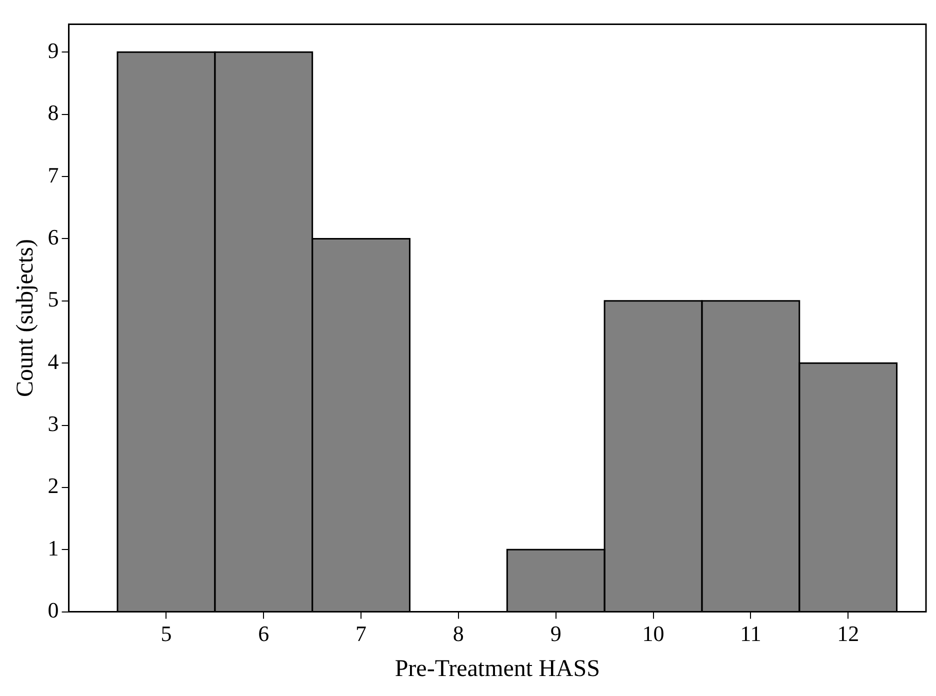 The width and height of the screenshot is (936, 696). I want to click on x-tick-label: 8, so click(458, 633).